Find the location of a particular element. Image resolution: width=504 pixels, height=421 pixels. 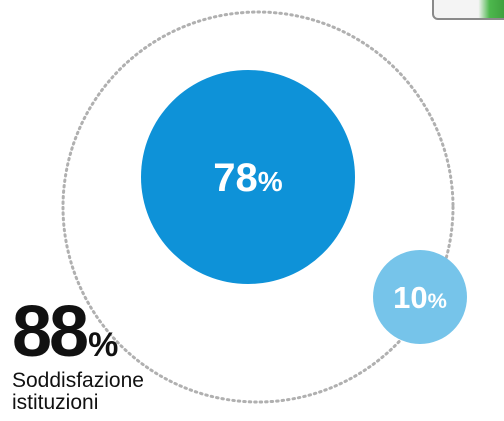

total-label-line2: istituzioni is located at coordinates (55, 402).